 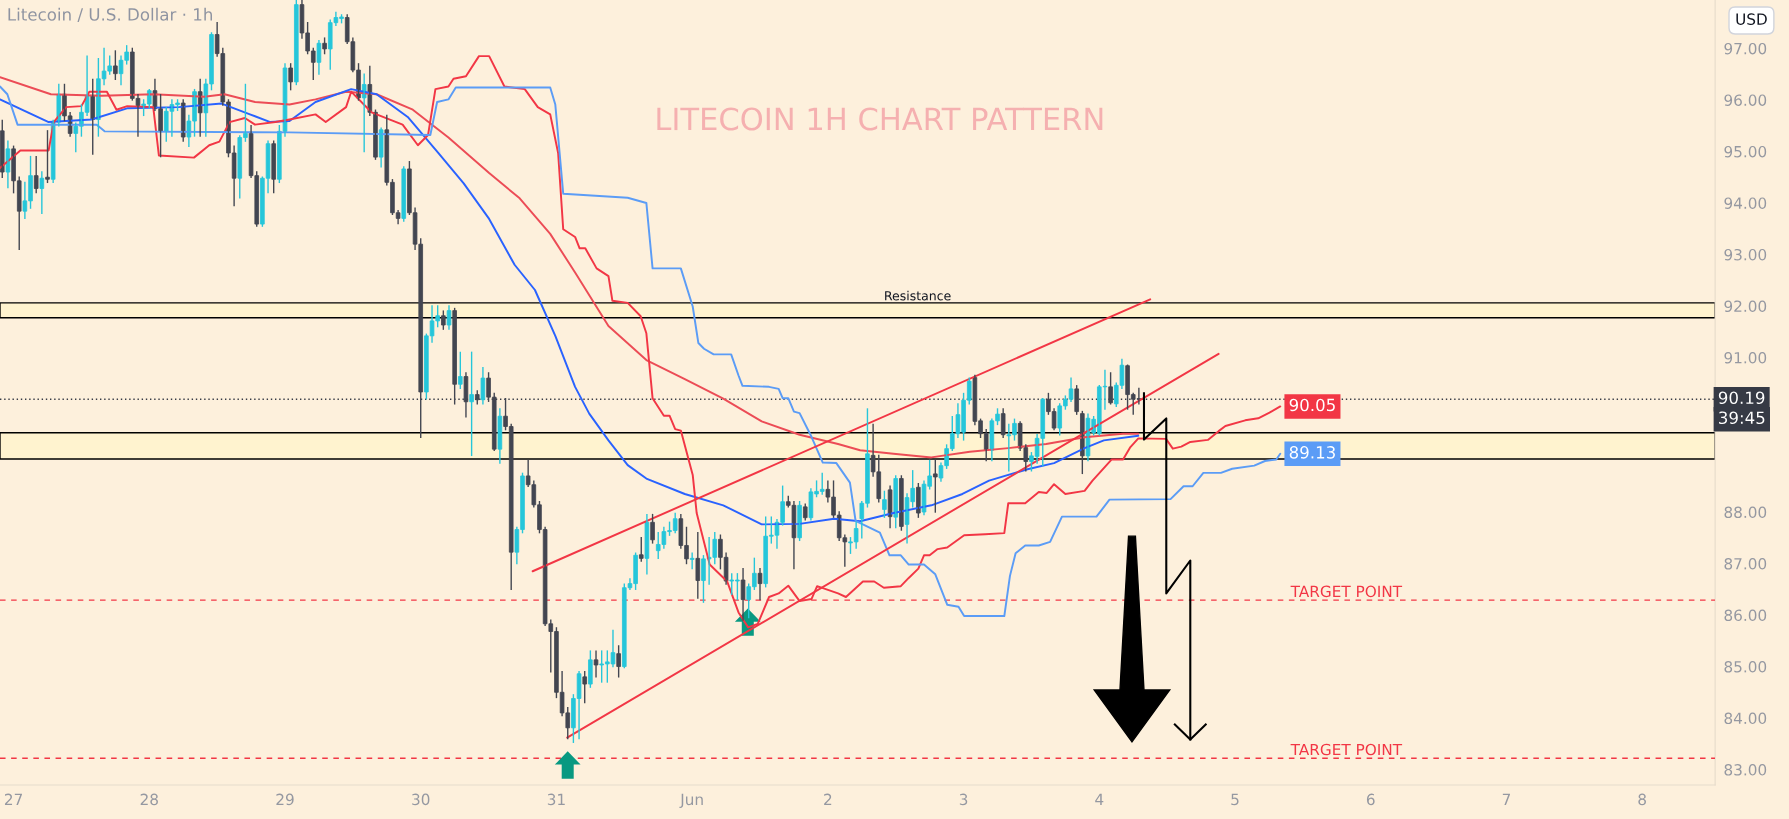 I want to click on y-tick-label: 83.00, so click(x=1745, y=770).